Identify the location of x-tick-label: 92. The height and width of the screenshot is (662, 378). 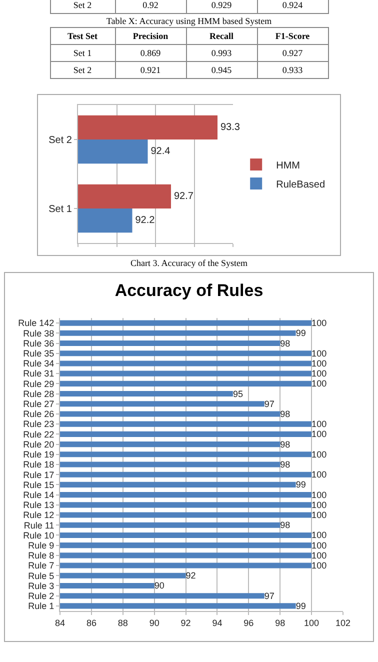
(185, 623).